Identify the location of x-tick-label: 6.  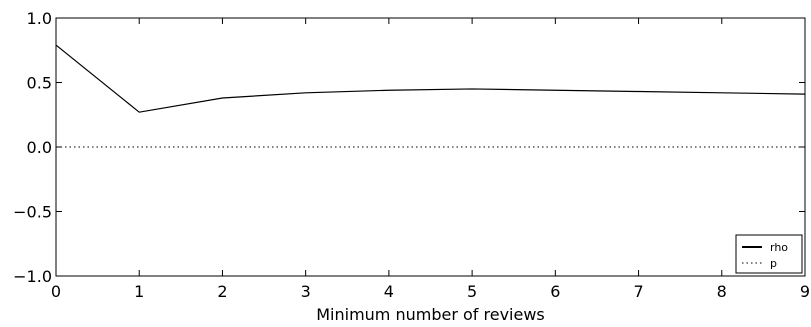
(555, 291).